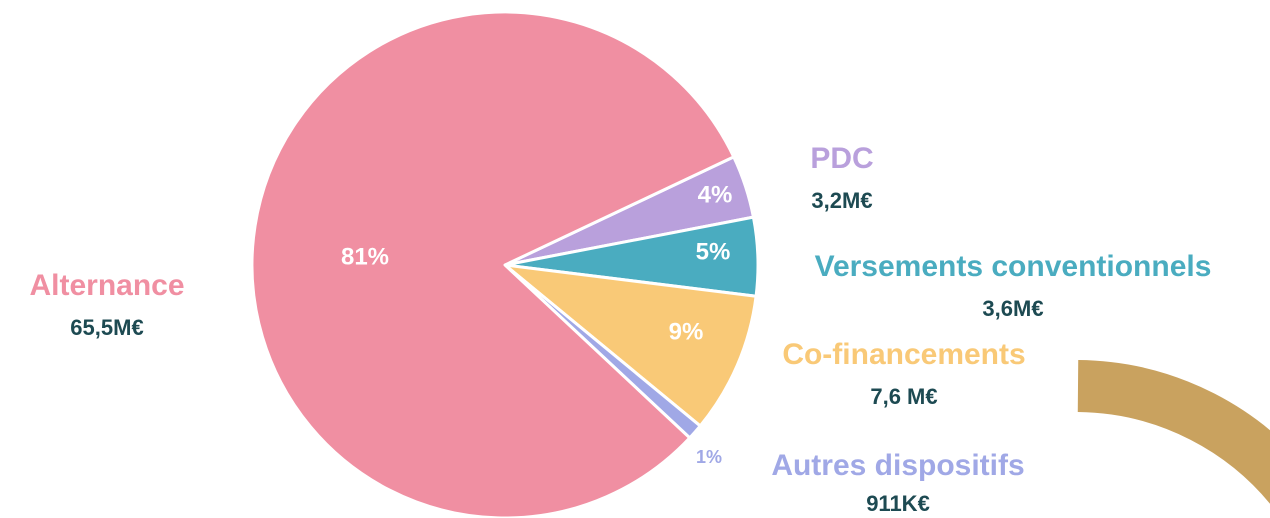  Describe the element at coordinates (709, 457) in the screenshot. I see `percent-label: 1%` at that location.